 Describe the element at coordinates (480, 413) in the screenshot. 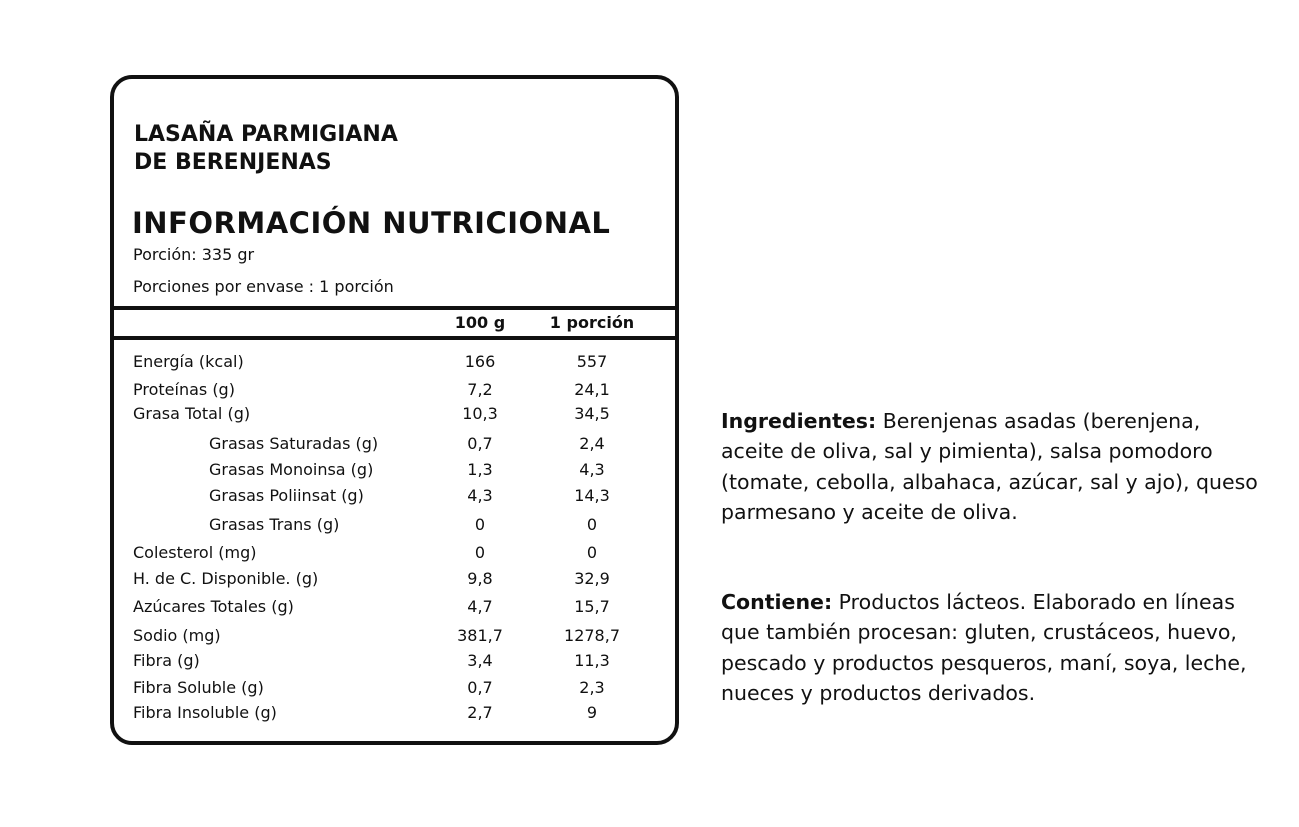

I see `value-per-100g: 10,3` at that location.